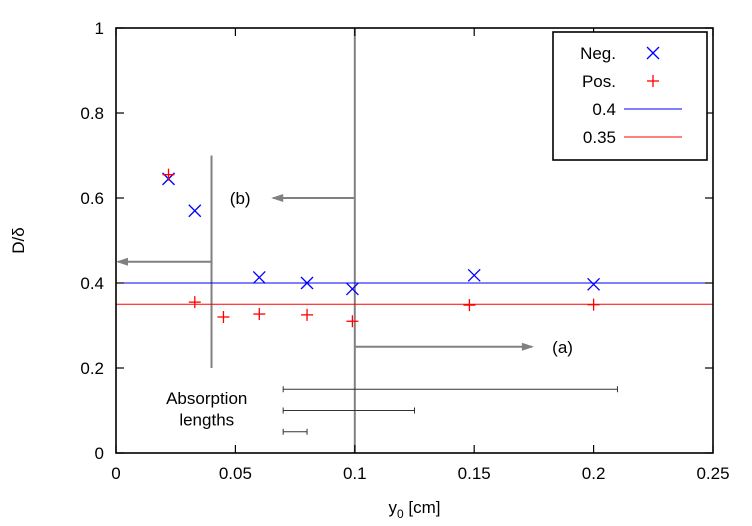  What do you see at coordinates (122, 261) in the screenshot?
I see `arrow-left-head` at bounding box center [122, 261].